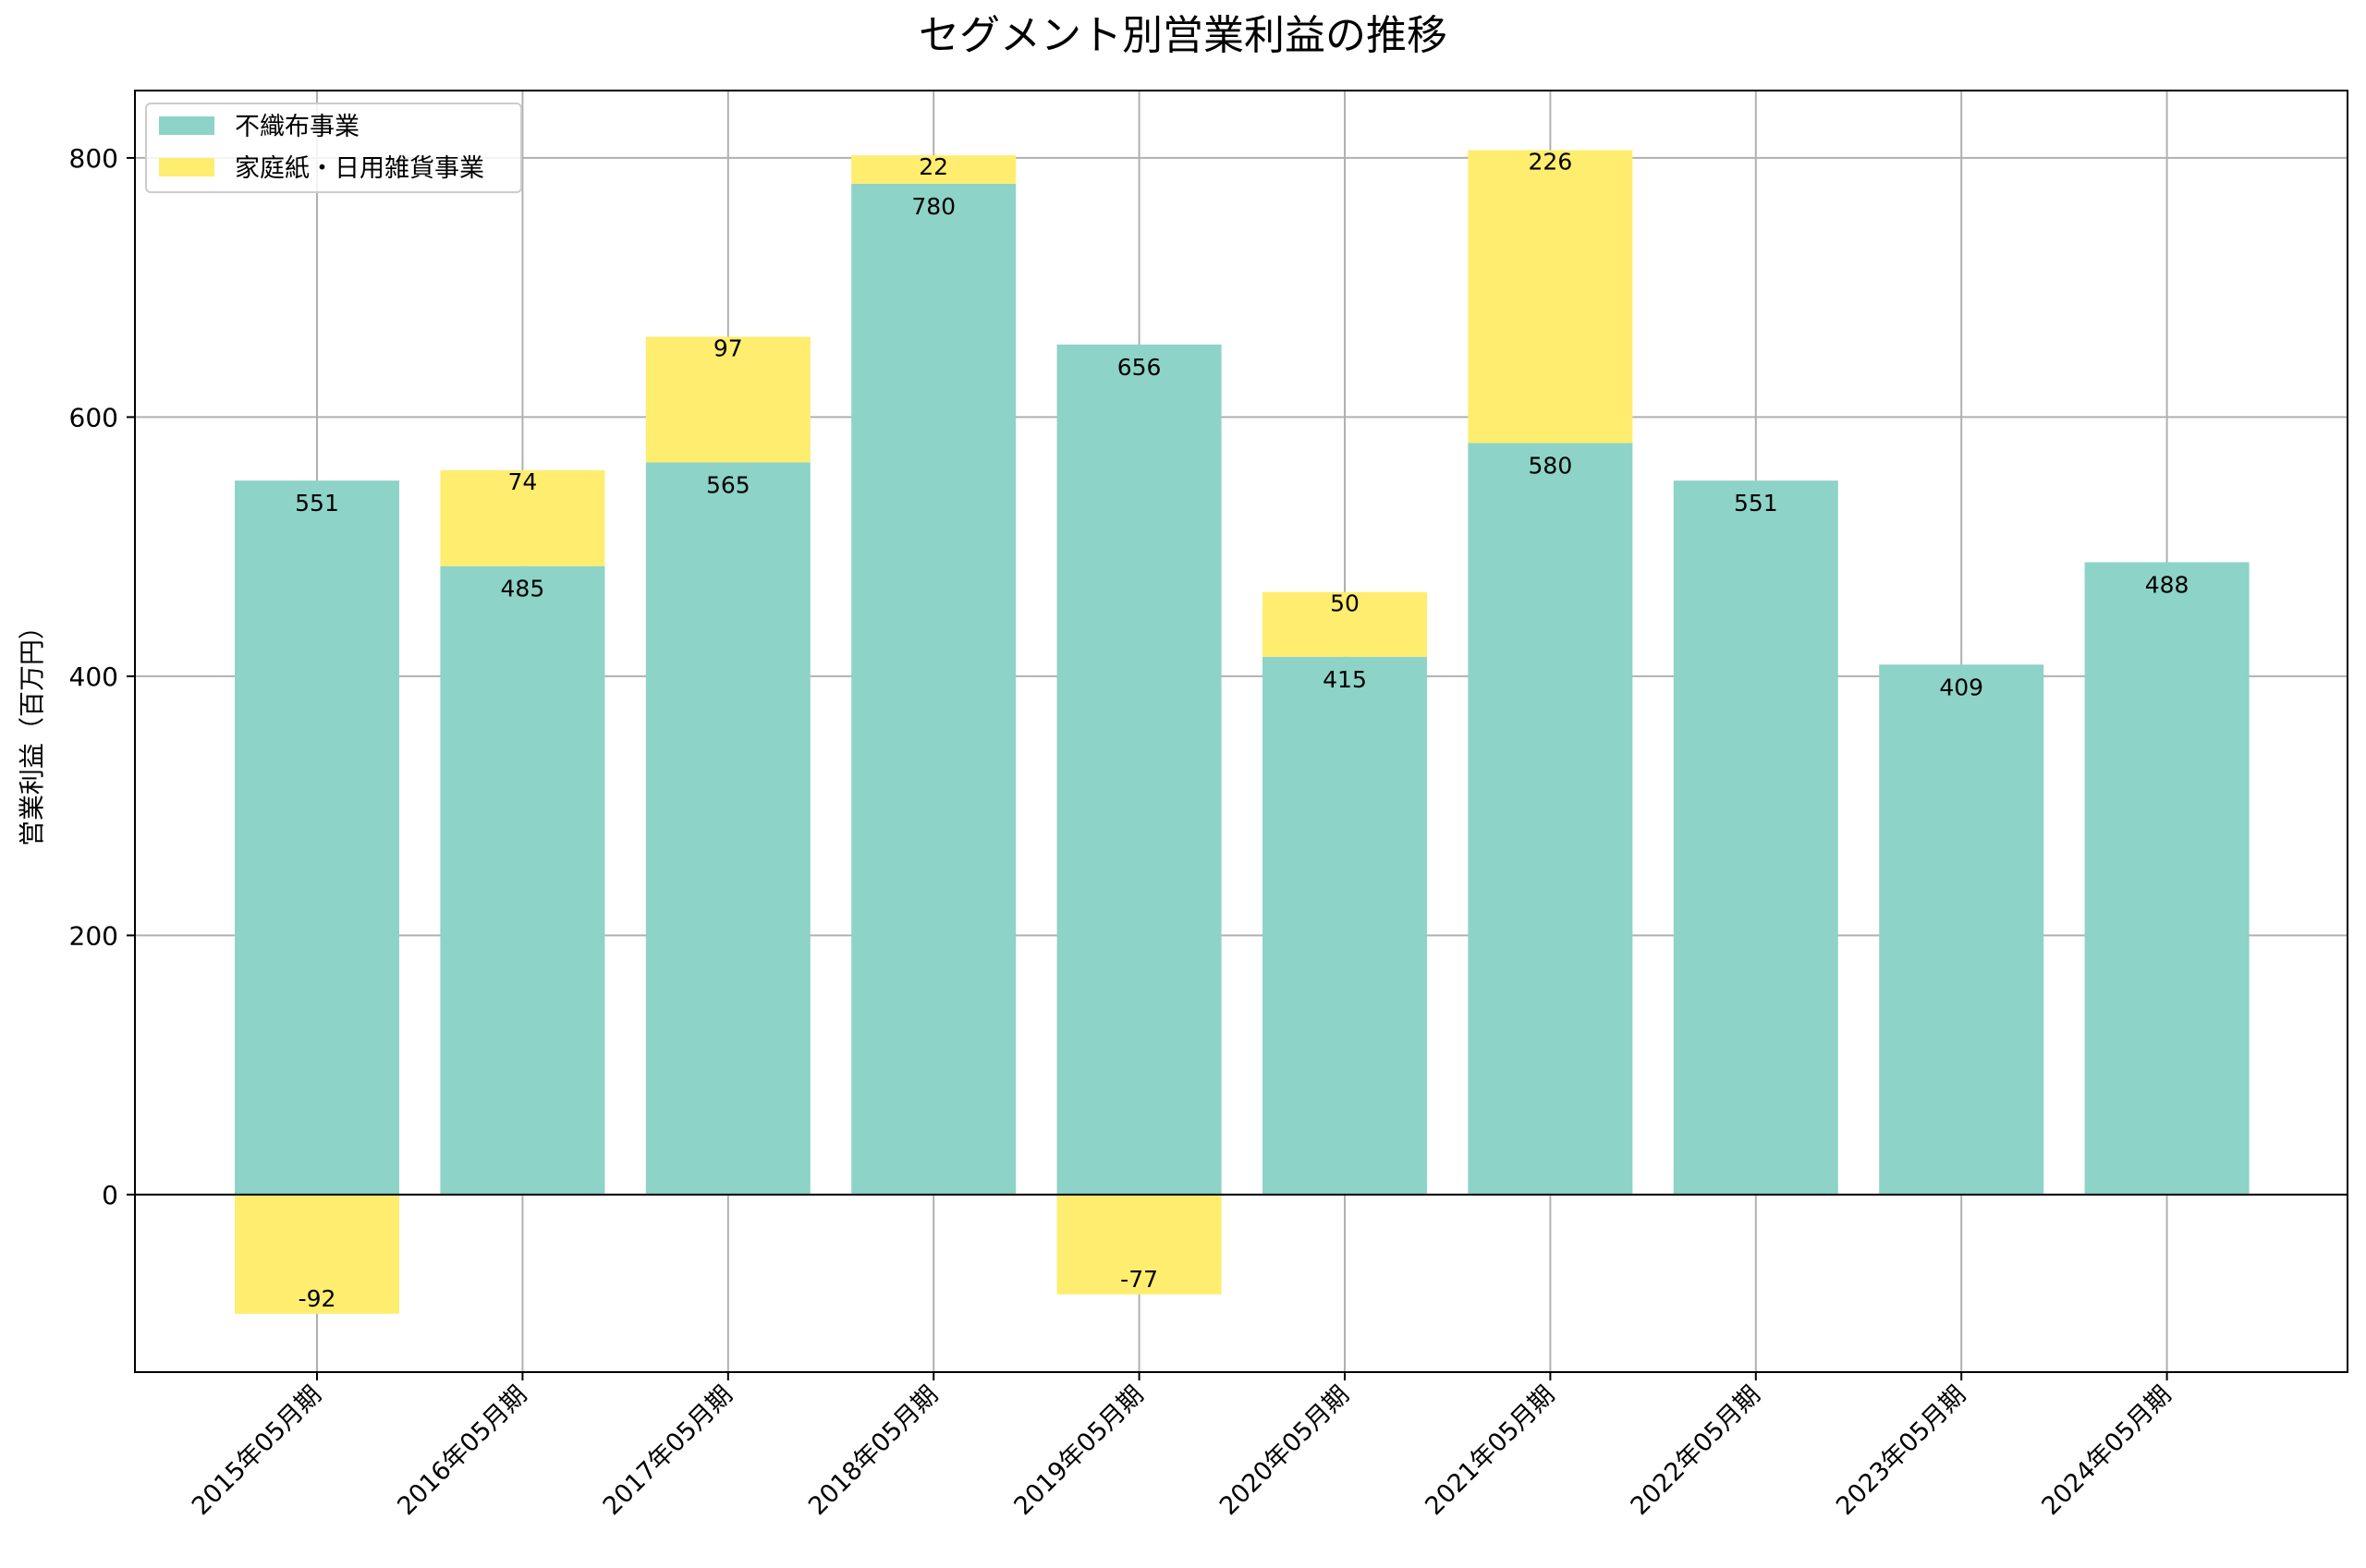  I want to click on y-tick-label: 200, so click(94, 935).